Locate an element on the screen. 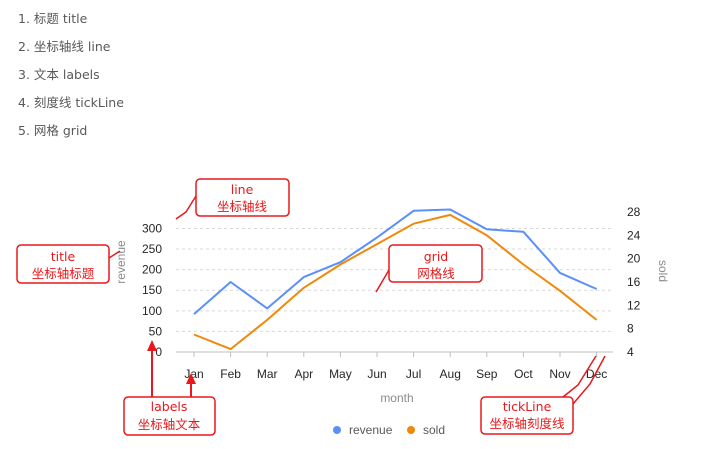  x-tick-label: Jul is located at coordinates (413, 374).